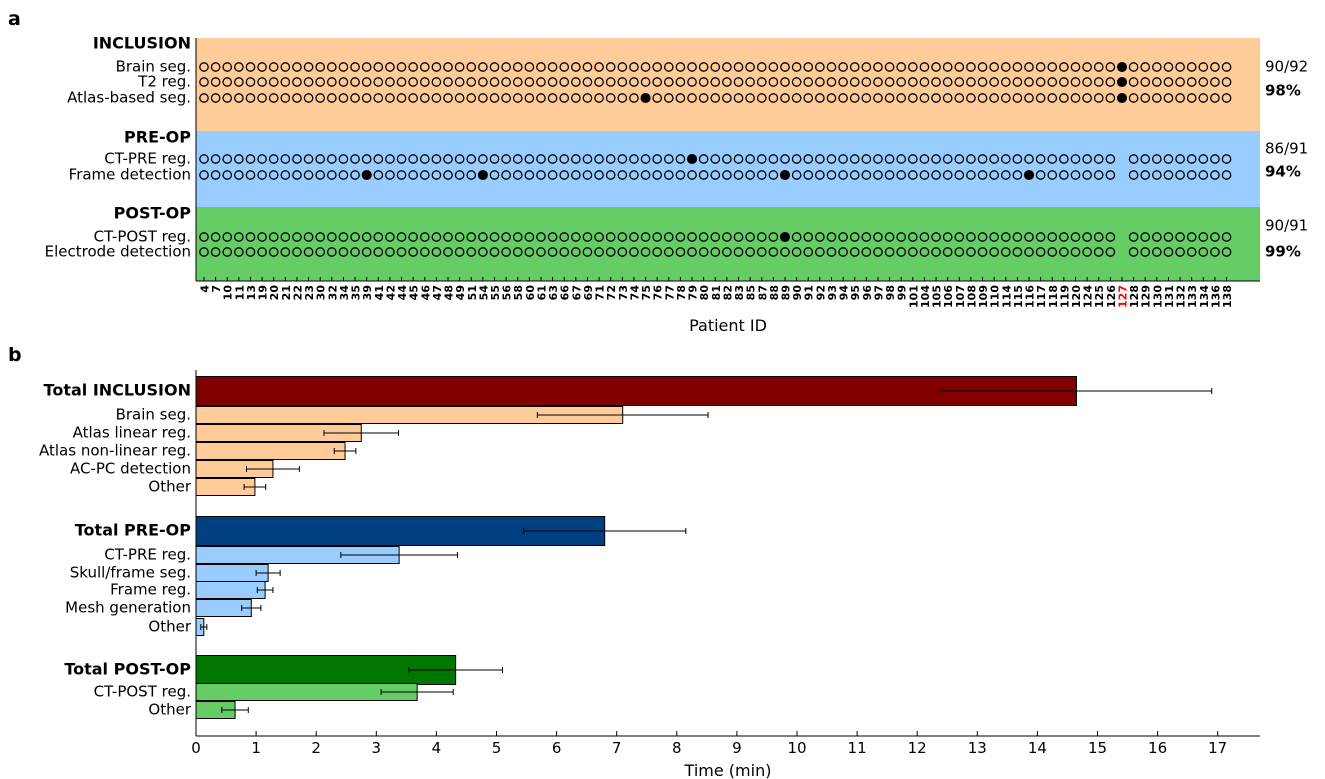 The image size is (1325, 779). Describe the element at coordinates (786, 292) in the screenshot. I see `patient-tick-label: 89` at that location.